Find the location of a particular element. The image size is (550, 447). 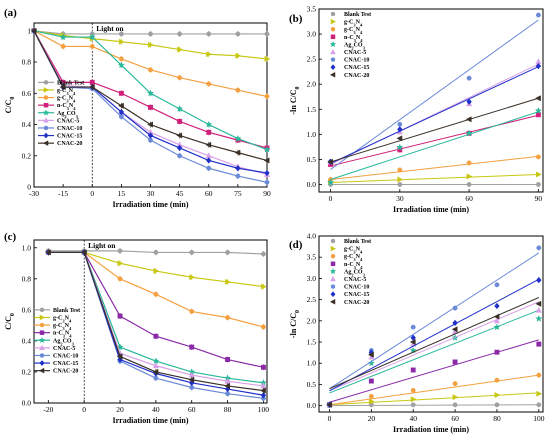

x-tick-label: 75 is located at coordinates (238, 193).